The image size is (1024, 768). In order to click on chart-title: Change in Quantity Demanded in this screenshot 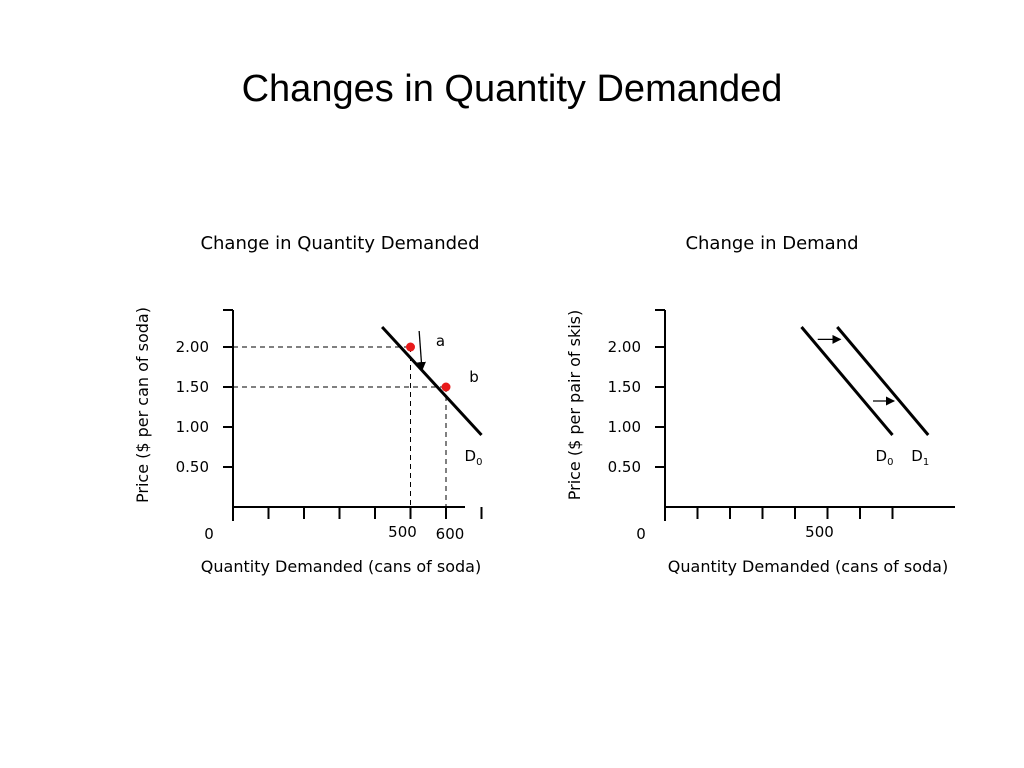, I will do `click(339, 243)`.